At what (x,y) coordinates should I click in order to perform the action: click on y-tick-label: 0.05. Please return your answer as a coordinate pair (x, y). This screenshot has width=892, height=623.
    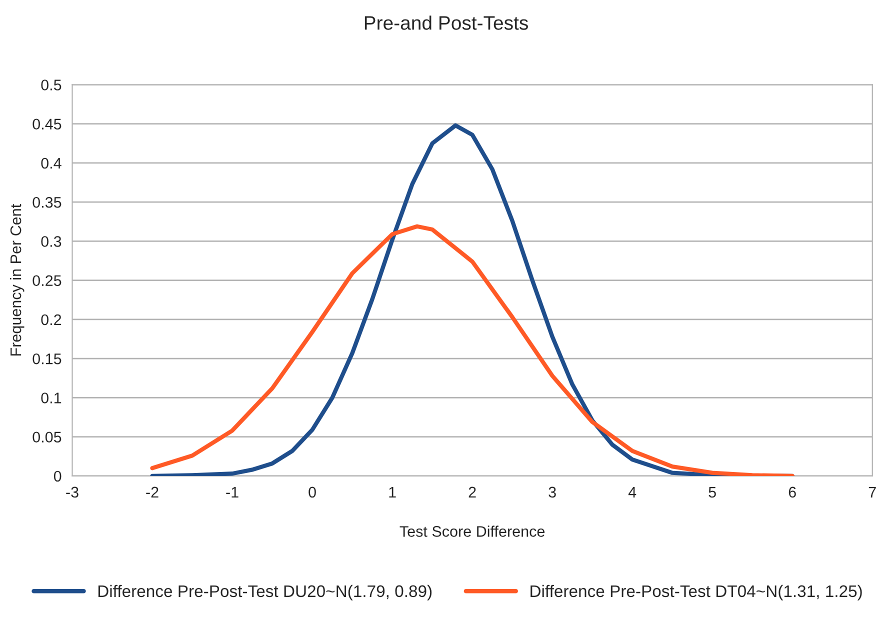
    Looking at the image, I should click on (47, 437).